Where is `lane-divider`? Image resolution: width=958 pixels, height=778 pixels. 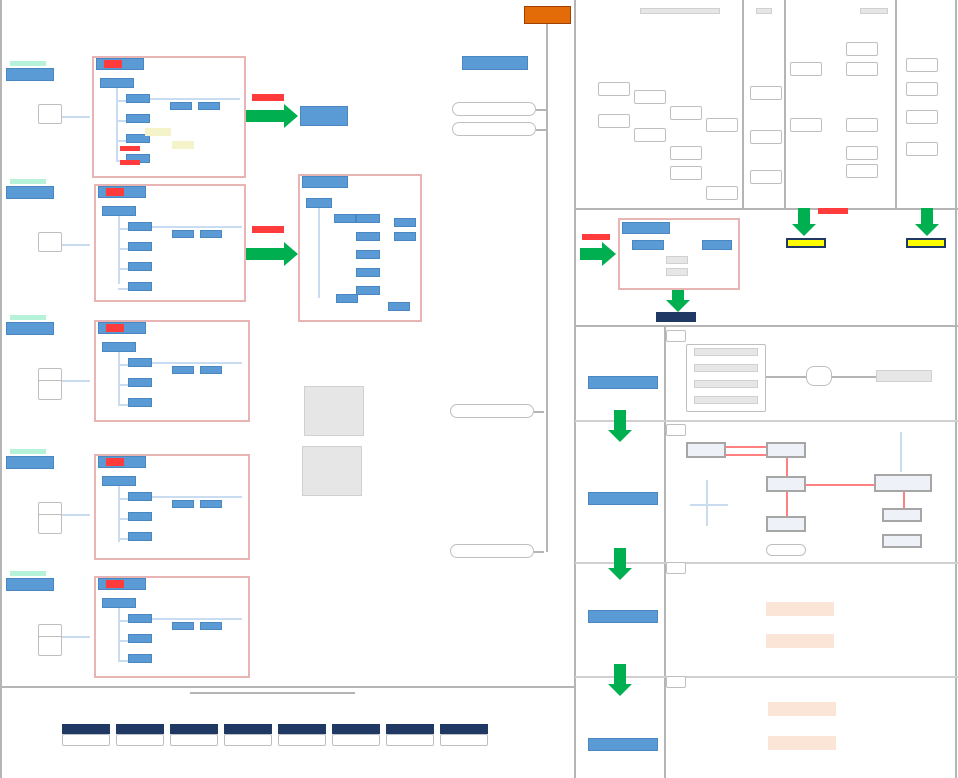
lane-divider is located at coordinates (766, 677).